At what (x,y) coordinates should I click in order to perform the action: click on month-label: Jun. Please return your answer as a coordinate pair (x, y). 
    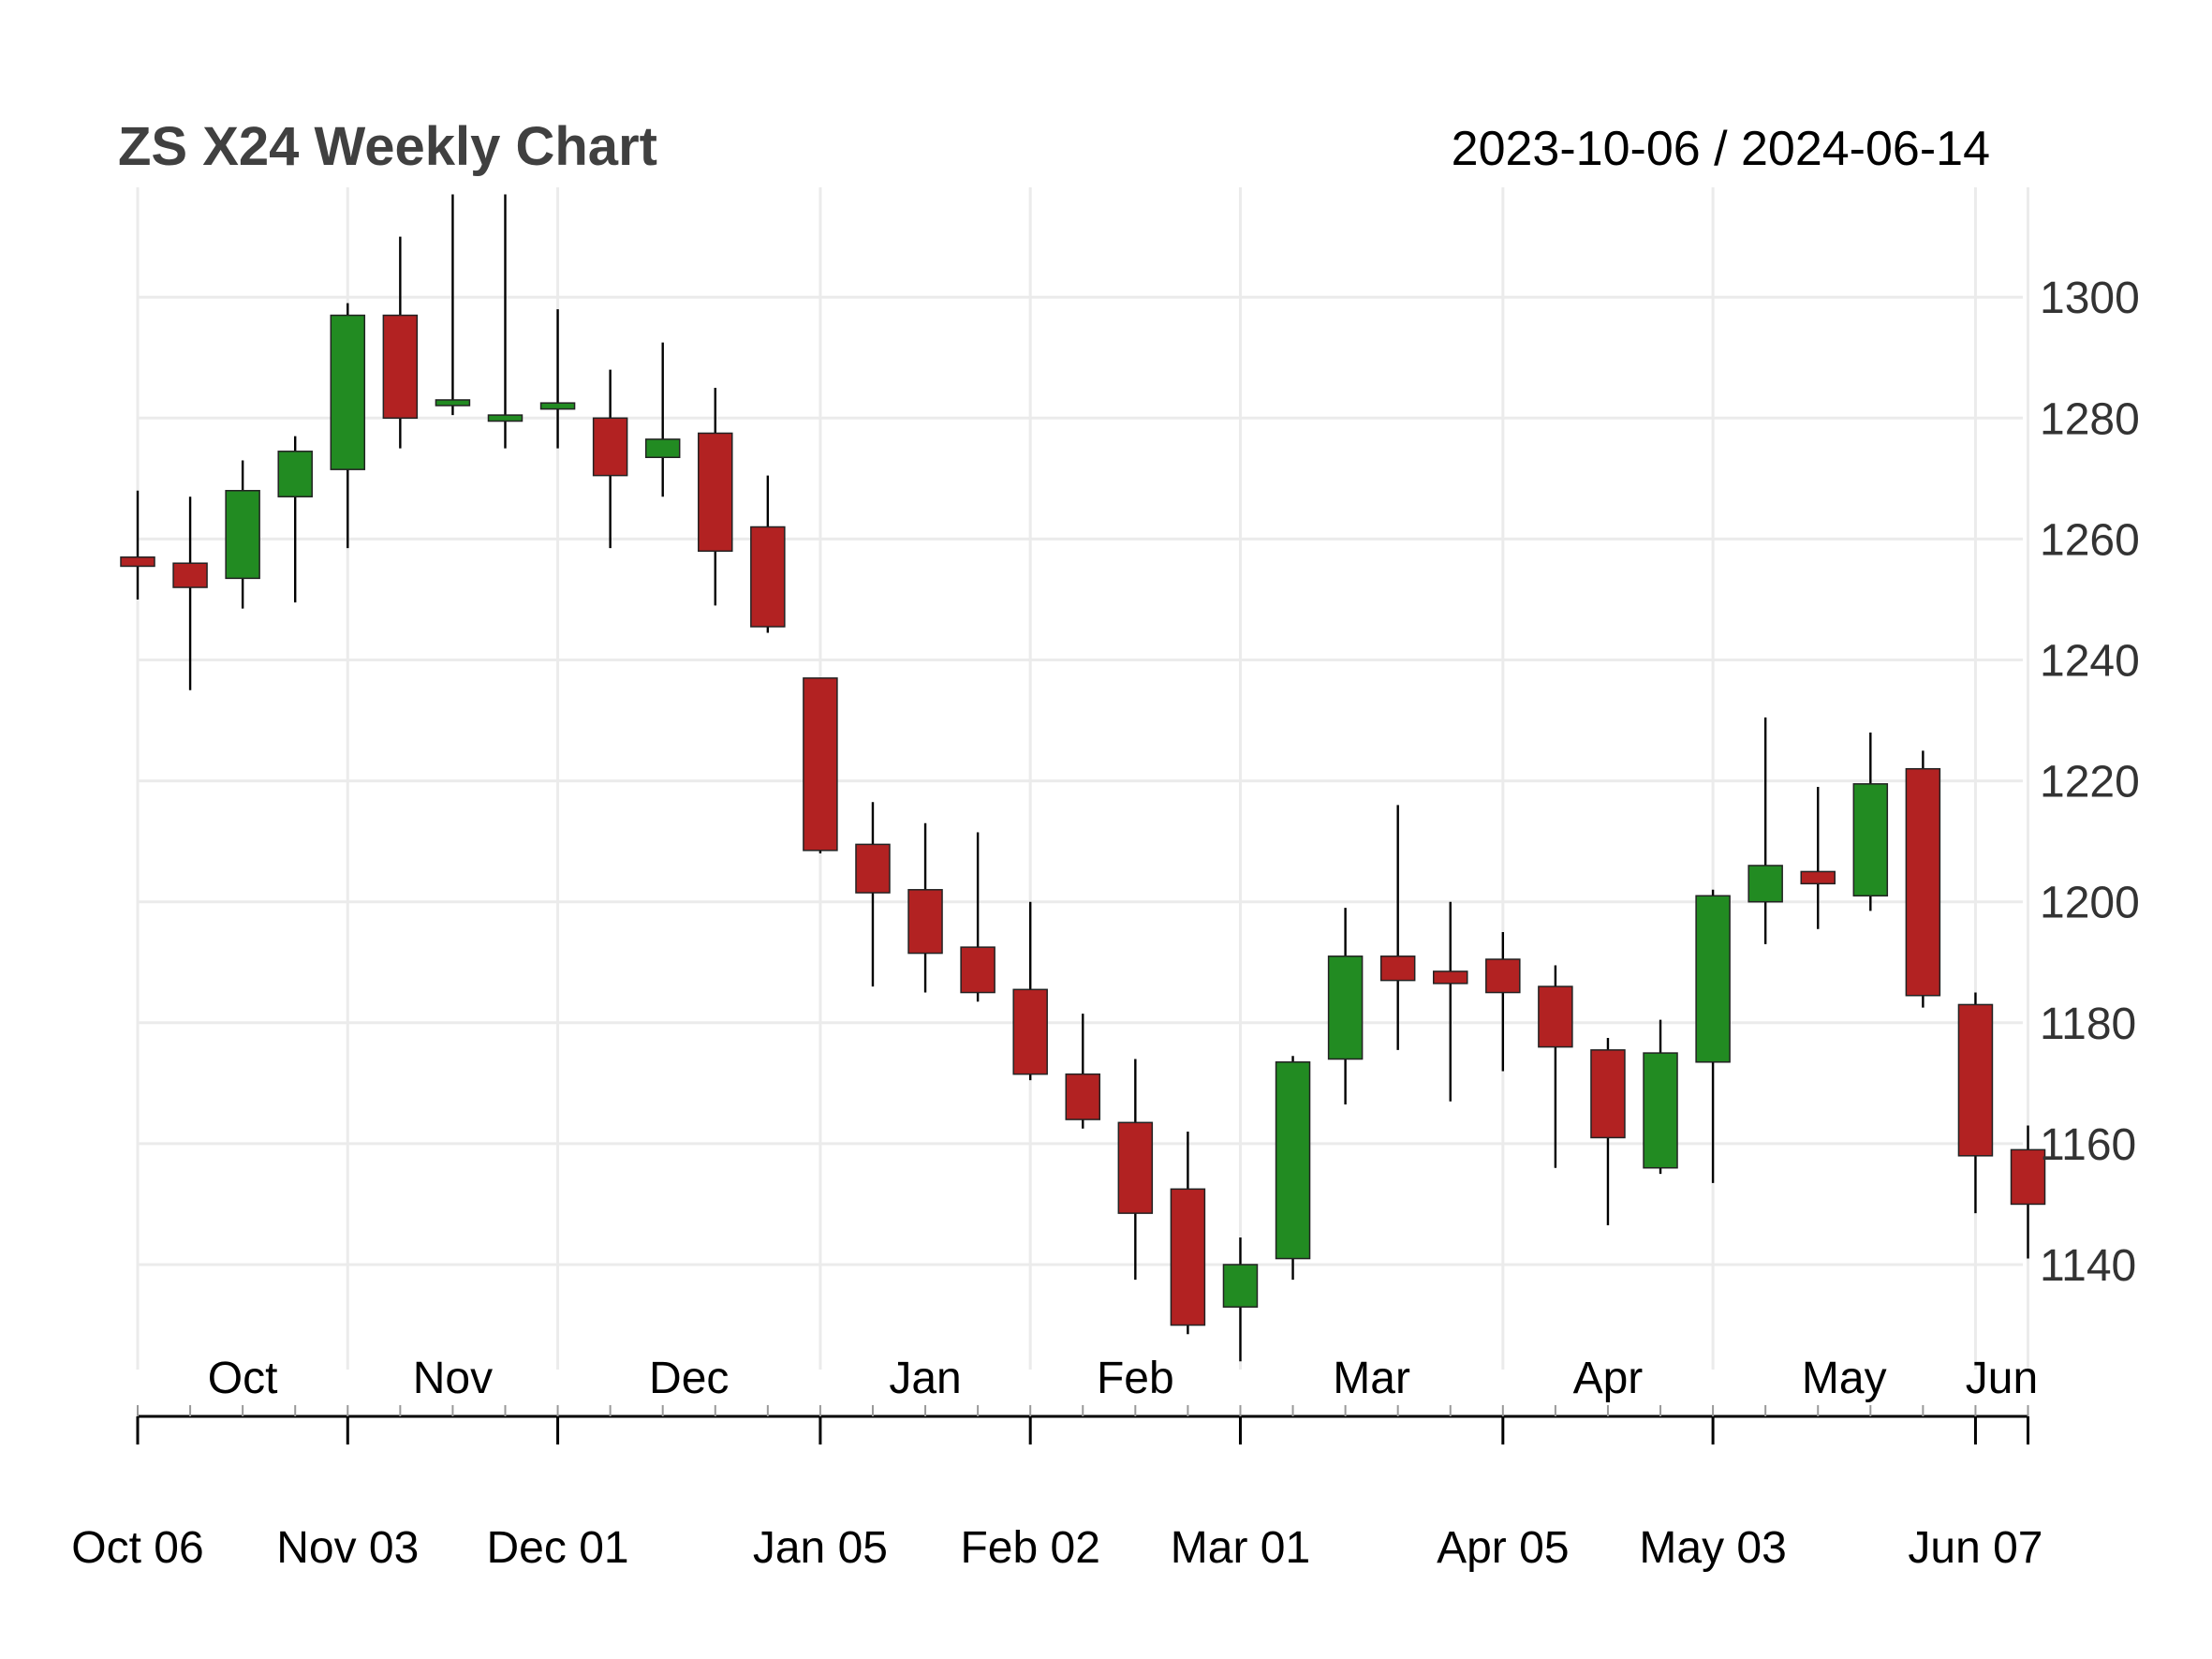
    Looking at the image, I should click on (2002, 1379).